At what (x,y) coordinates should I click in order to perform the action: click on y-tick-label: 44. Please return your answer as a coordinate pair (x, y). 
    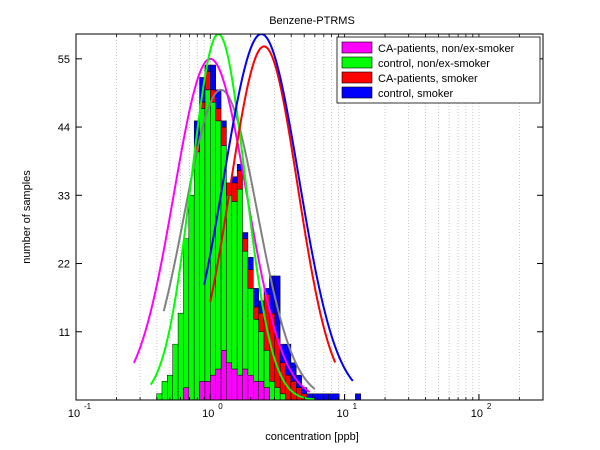
    Looking at the image, I should click on (64, 128).